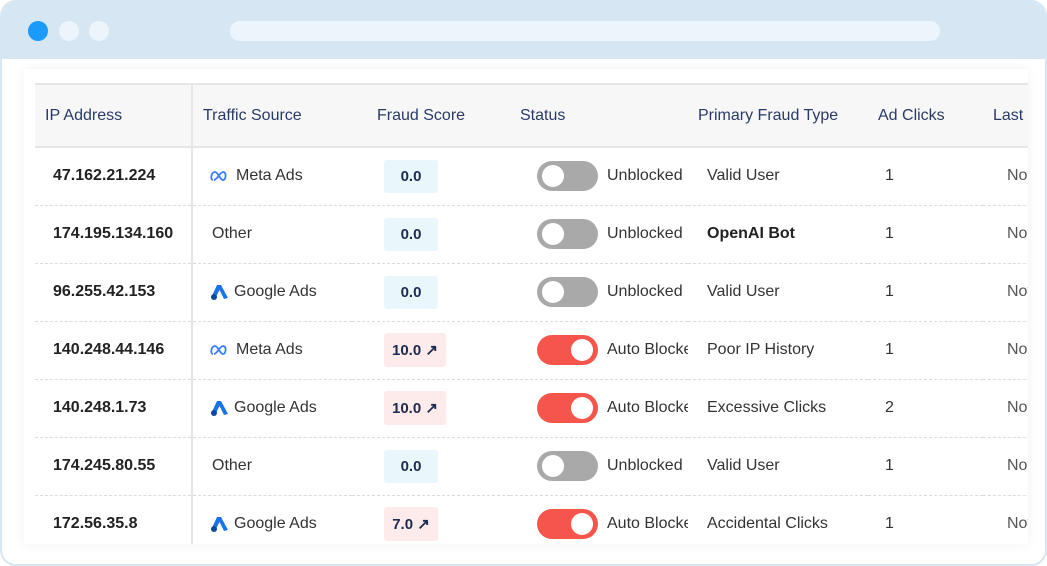 This screenshot has width=1047, height=566. I want to click on ip-address-cell: 96.255.42.153, so click(114, 292).